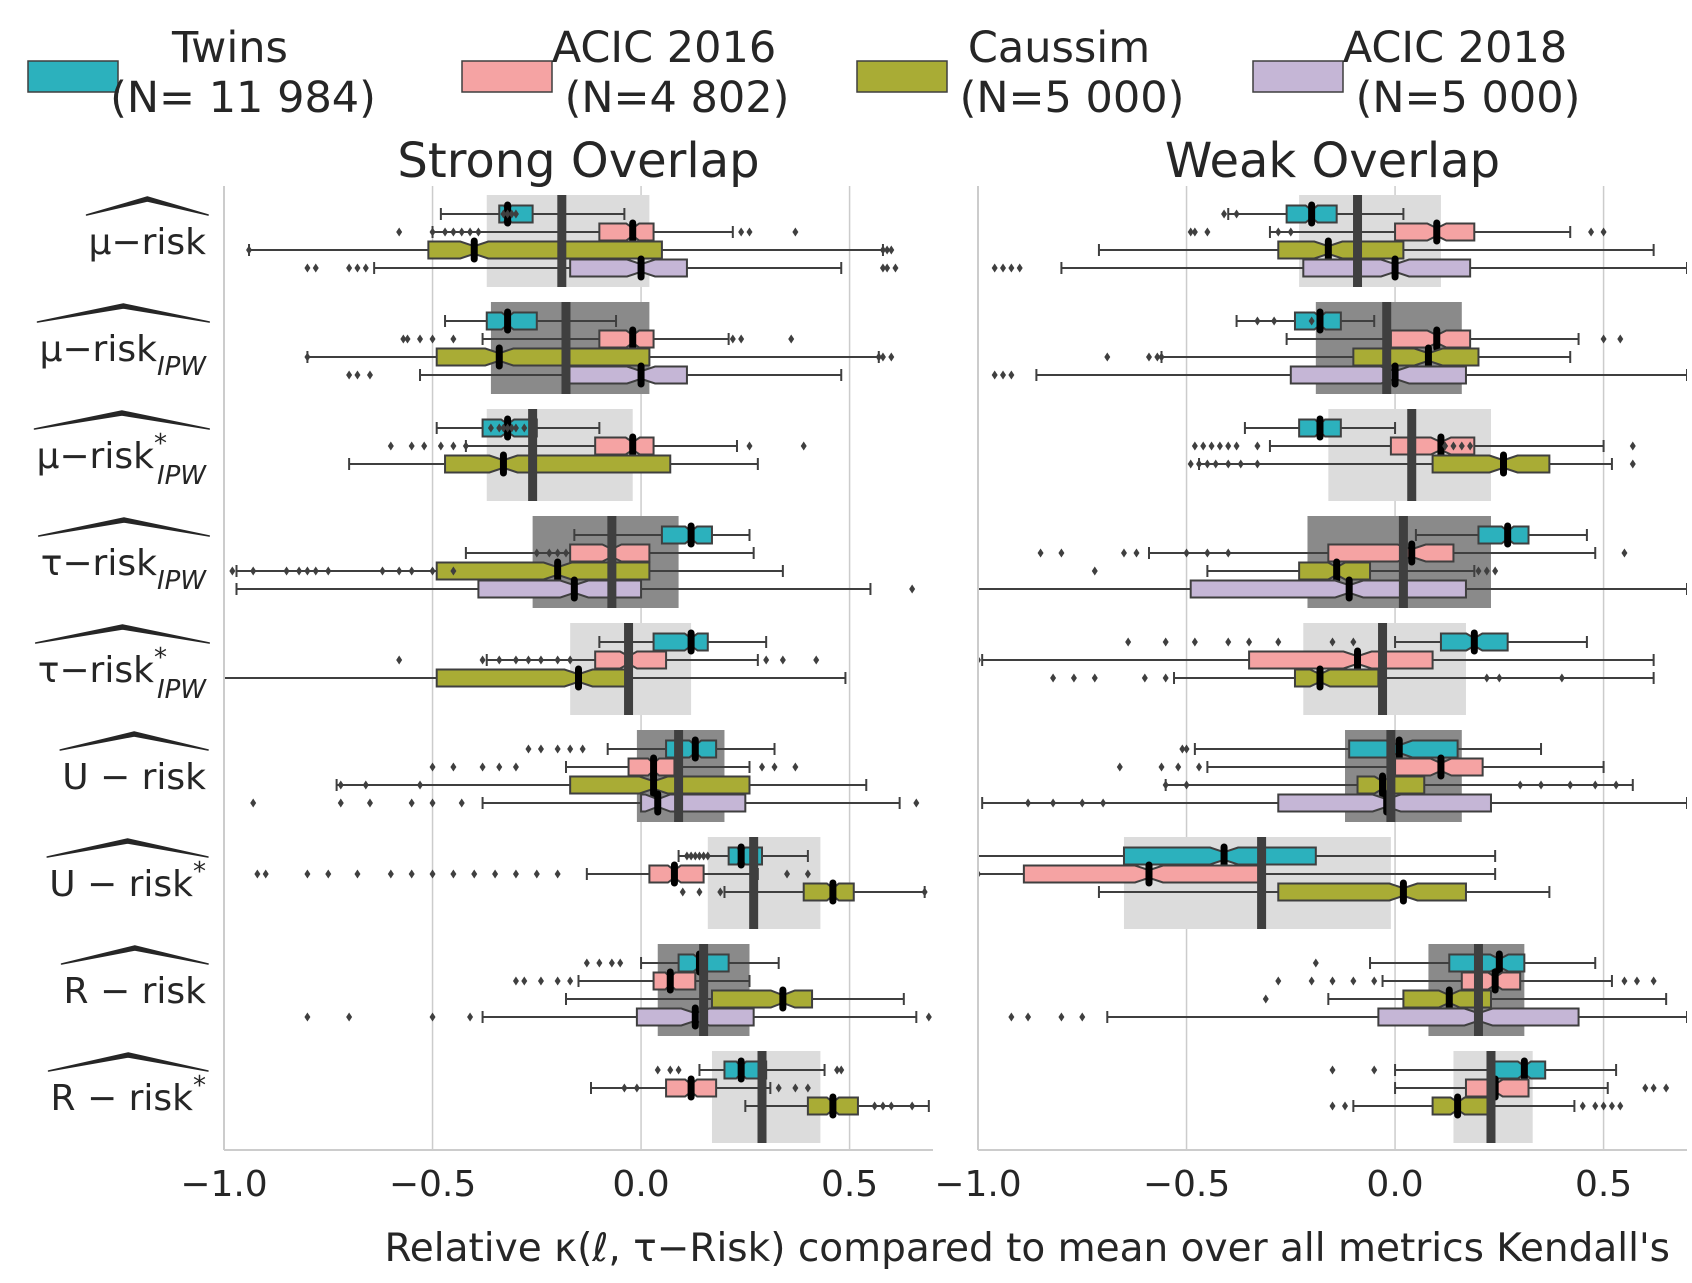 The height and width of the screenshot is (1283, 1692). I want to click on legend-item: ACIC 2018(N=5 000), so click(1416, 73).